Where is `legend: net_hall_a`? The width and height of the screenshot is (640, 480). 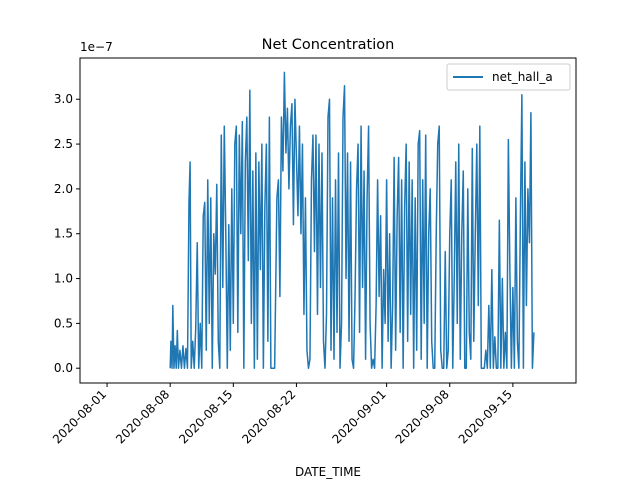
legend: net_hall_a is located at coordinates (508, 77).